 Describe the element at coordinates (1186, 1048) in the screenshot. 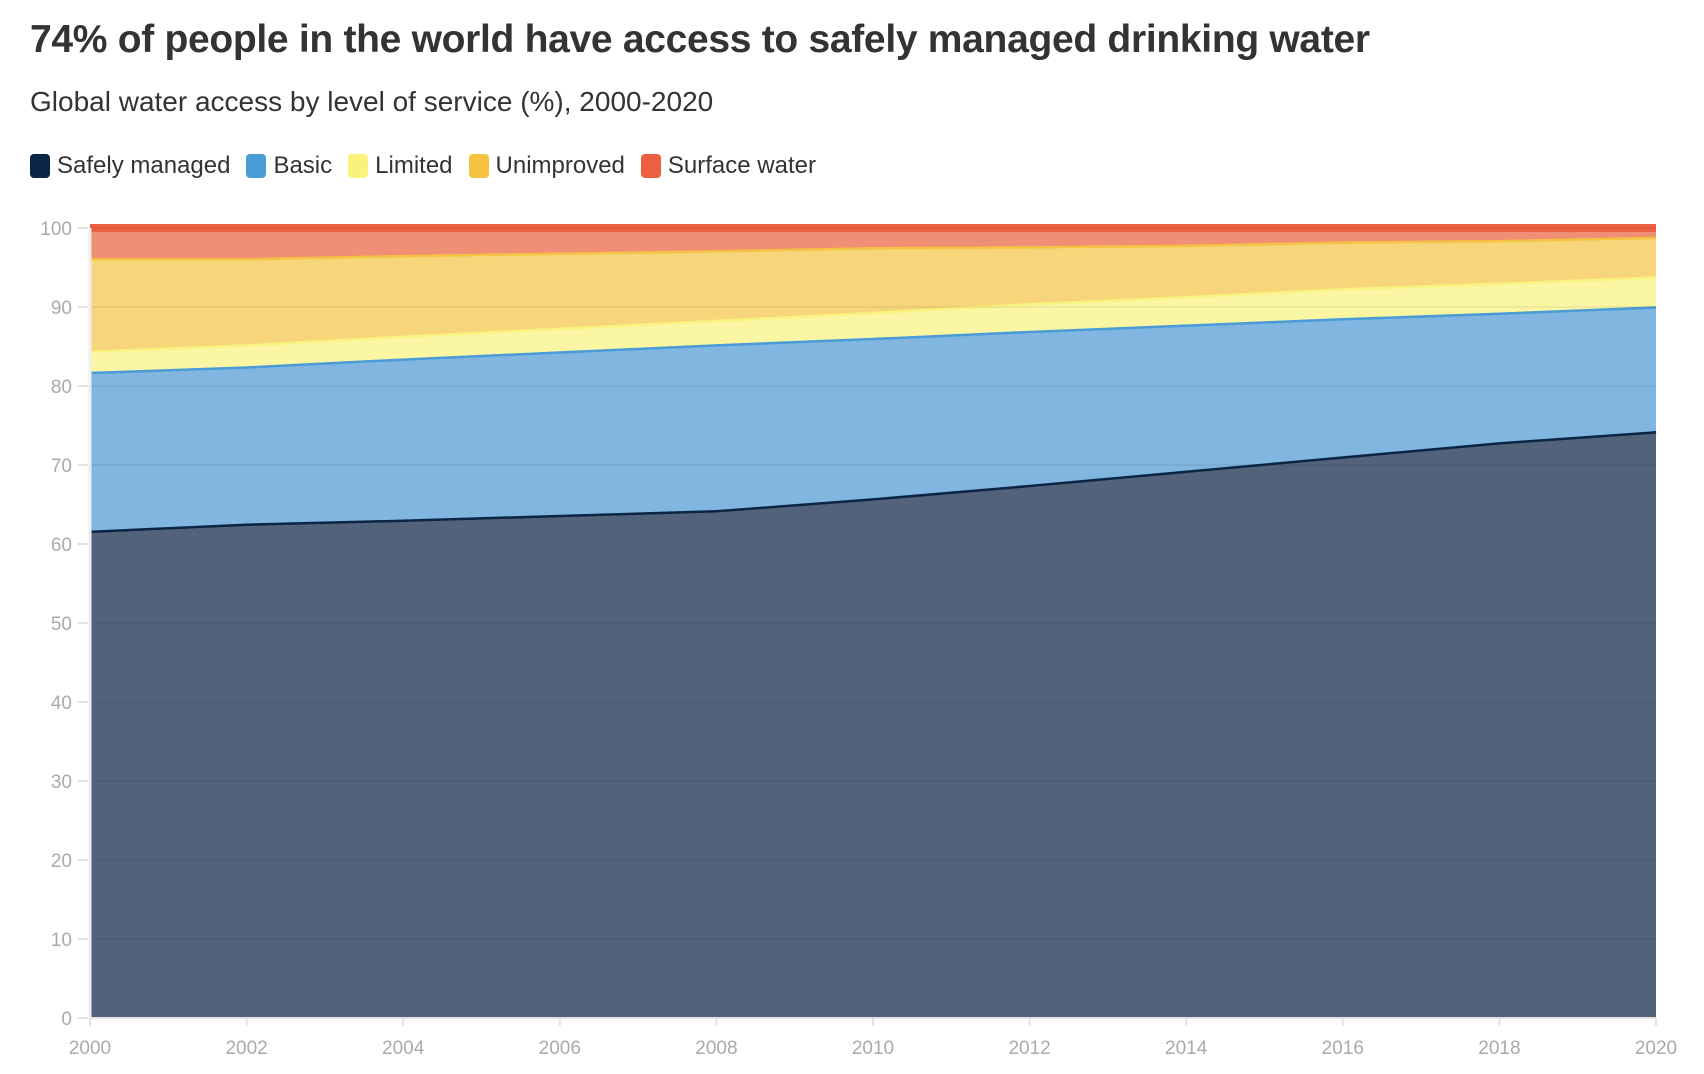

I see `x-tick-label: 2014` at that location.